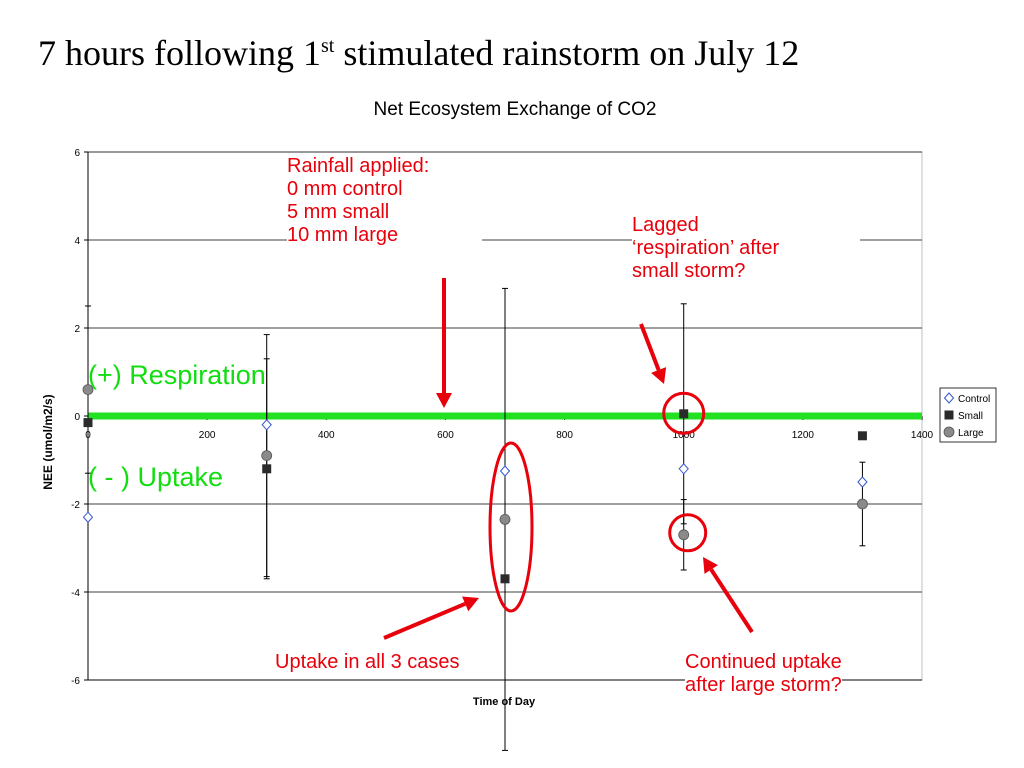  What do you see at coordinates (177, 375) in the screenshot?
I see `respiration-zone-label: (+) Respiration` at bounding box center [177, 375].